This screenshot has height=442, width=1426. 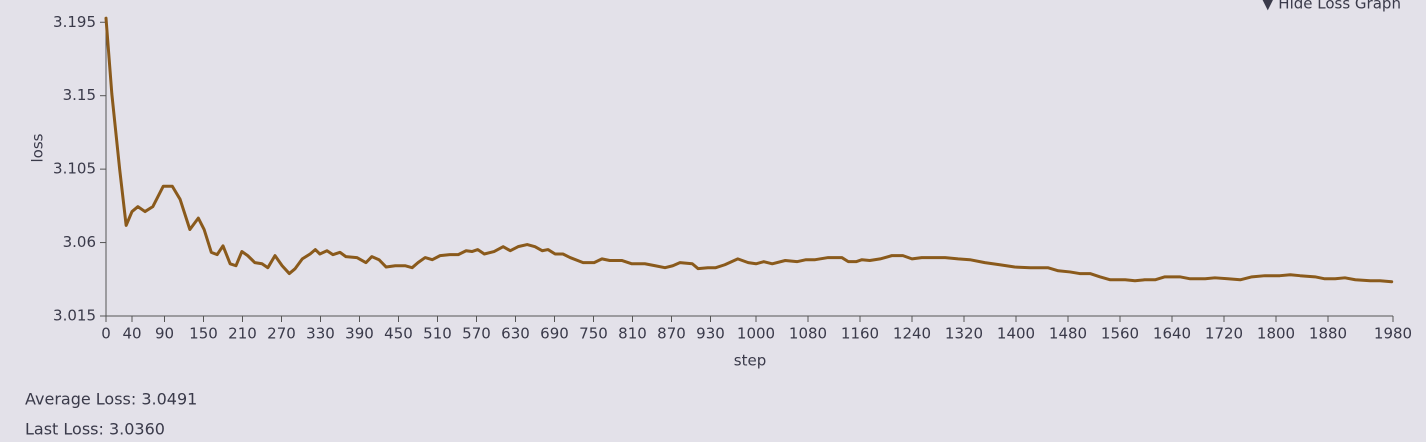 I want to click on x-tick-label: 1240, so click(x=912, y=334).